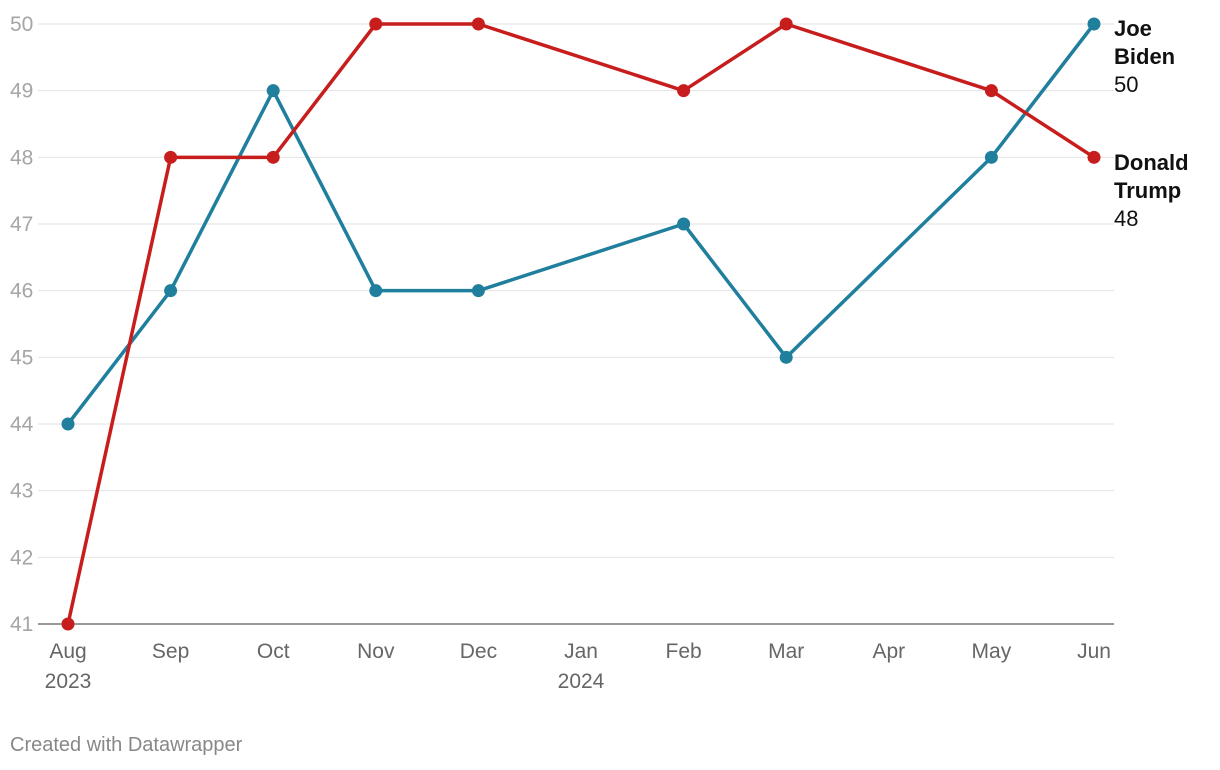 Image resolution: width=1220 pixels, height=770 pixels. Describe the element at coordinates (1151, 123) in the screenshot. I see `series-end-labels: Joe Biden 50 Donald Trump 48` at that location.